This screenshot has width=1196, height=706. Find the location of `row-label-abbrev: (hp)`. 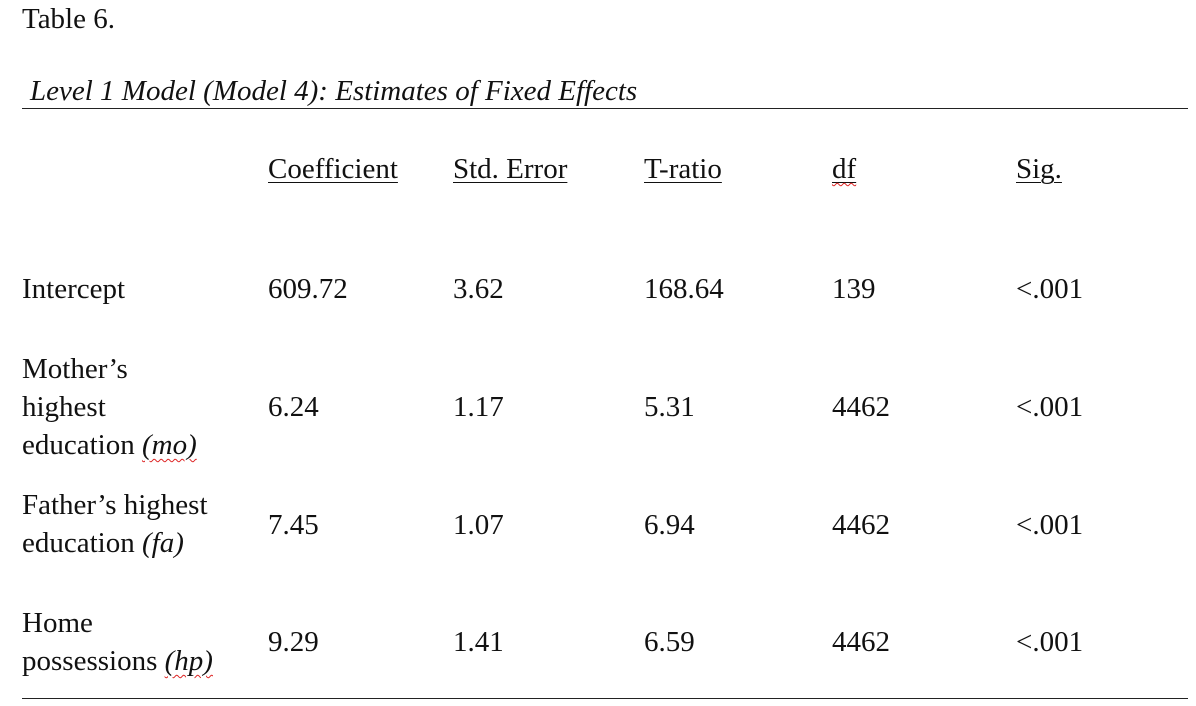

row-label-abbrev: (hp) is located at coordinates (188, 661).